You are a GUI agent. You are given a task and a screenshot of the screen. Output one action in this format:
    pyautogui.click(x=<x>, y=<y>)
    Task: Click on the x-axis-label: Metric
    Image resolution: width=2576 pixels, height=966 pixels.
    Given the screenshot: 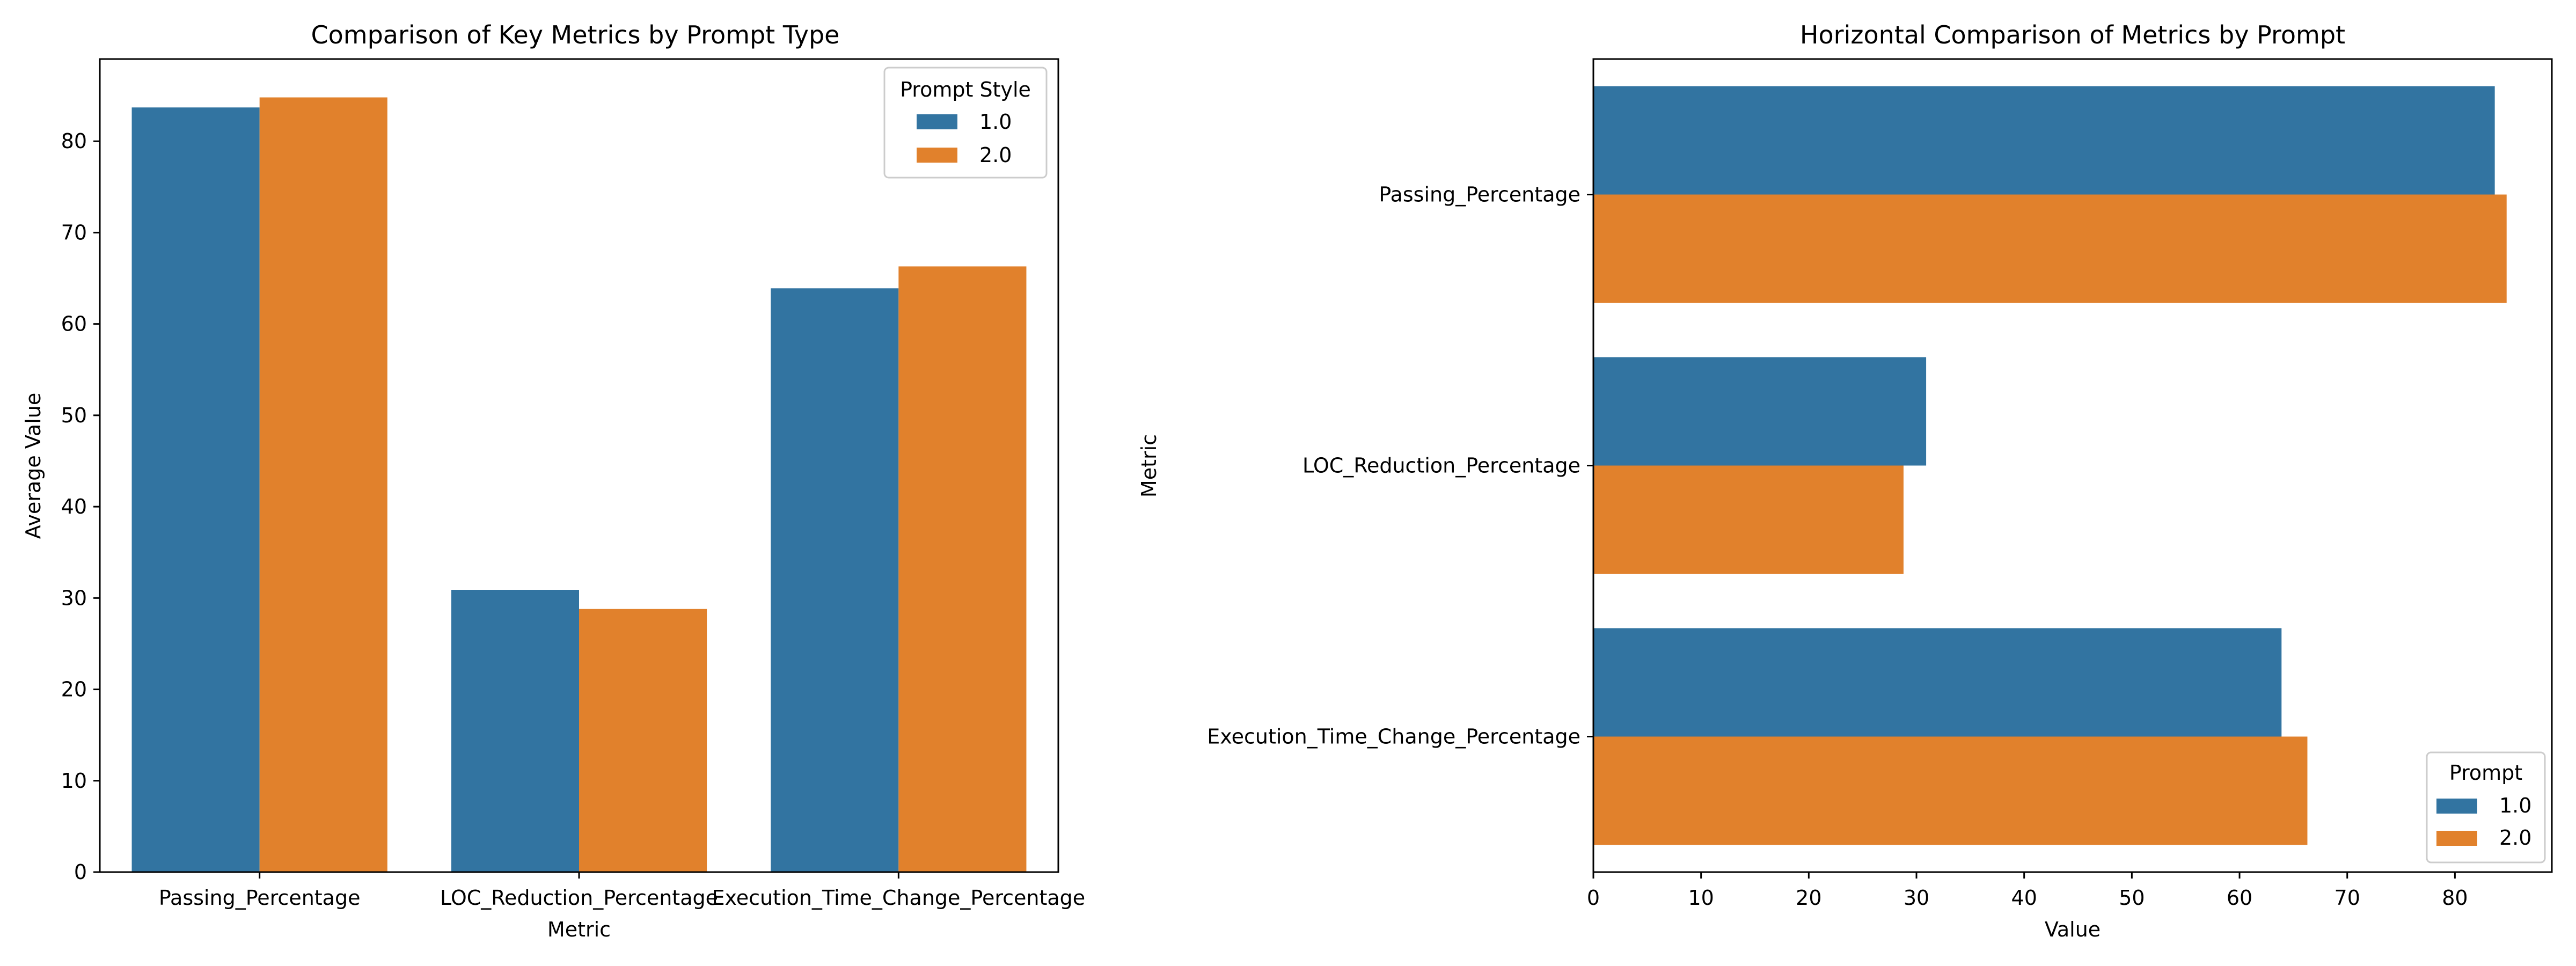 What is the action you would take?
    pyautogui.click(x=579, y=929)
    